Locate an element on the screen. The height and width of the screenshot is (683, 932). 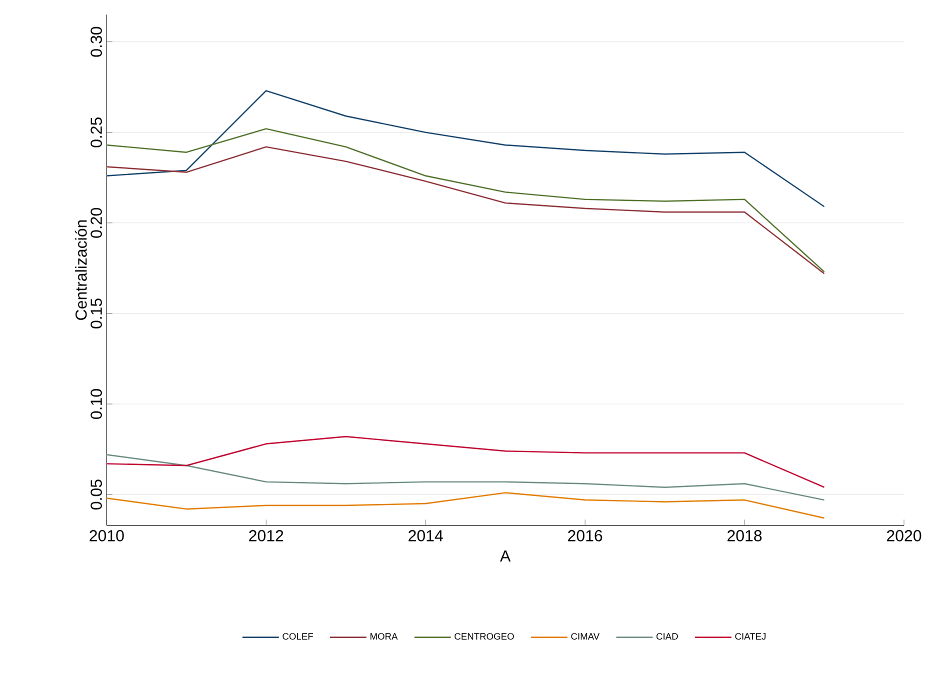
legend-label: CIATEJ is located at coordinates (750, 636).